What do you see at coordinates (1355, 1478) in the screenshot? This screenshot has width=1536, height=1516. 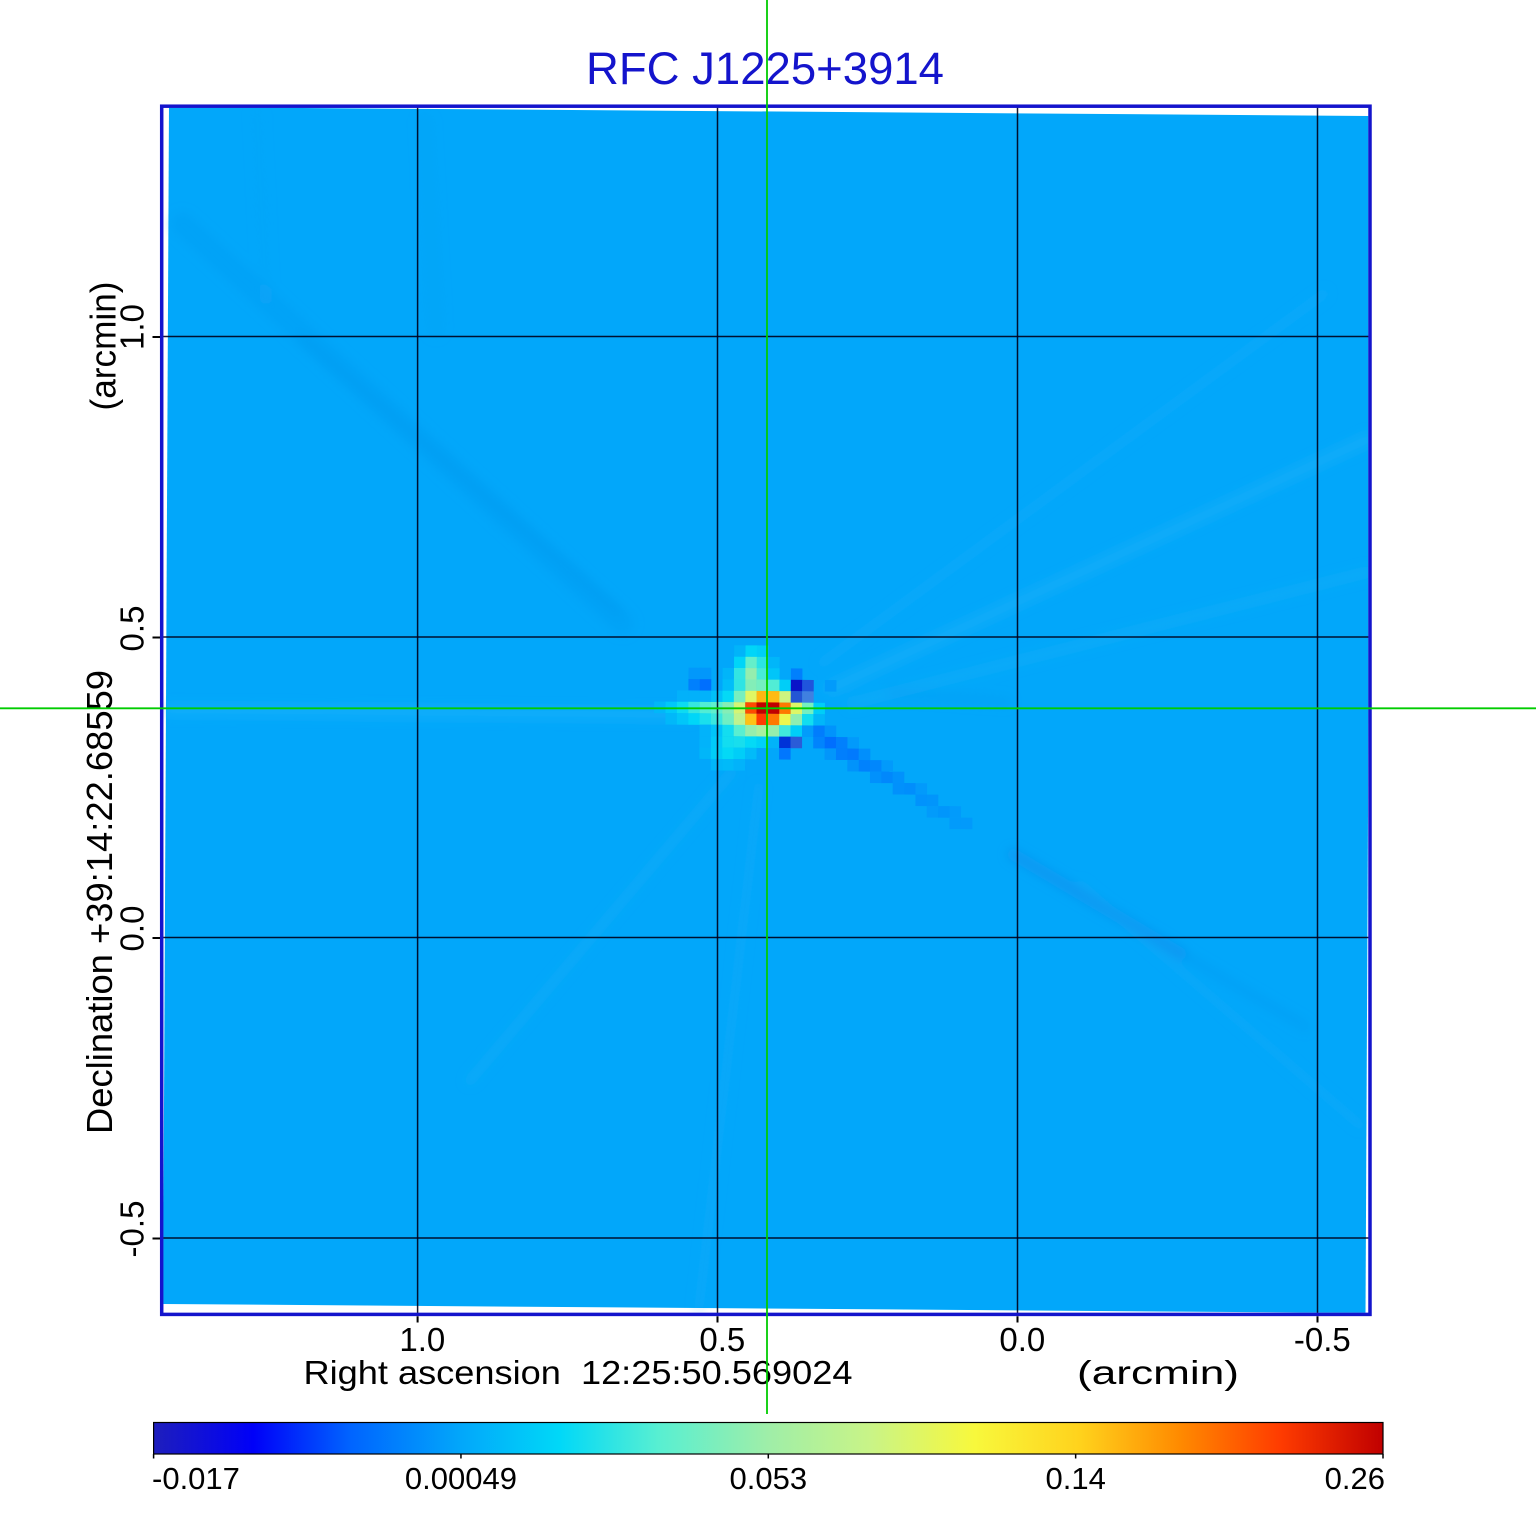 I see `svg-text: 0.26` at bounding box center [1355, 1478].